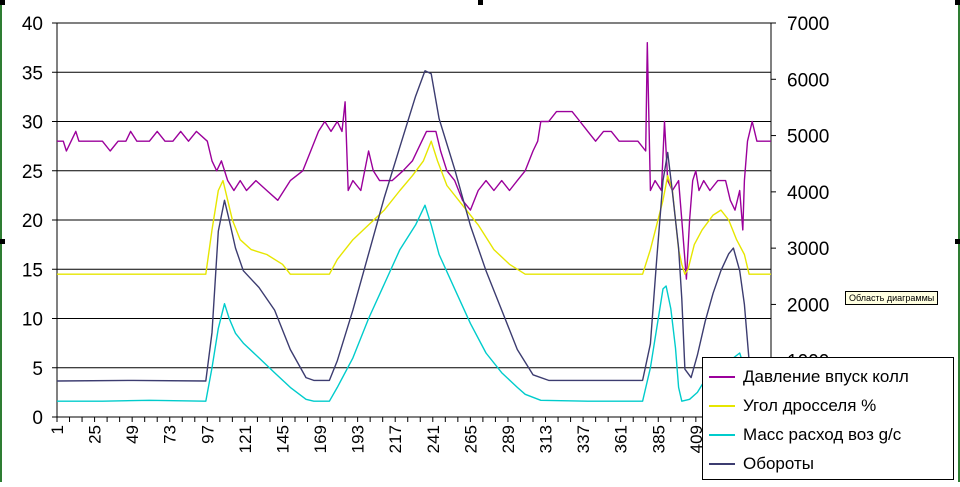 The width and height of the screenshot is (960, 487). Describe the element at coordinates (808, 249) in the screenshot. I see `y-right-tick-label: 3000` at that location.